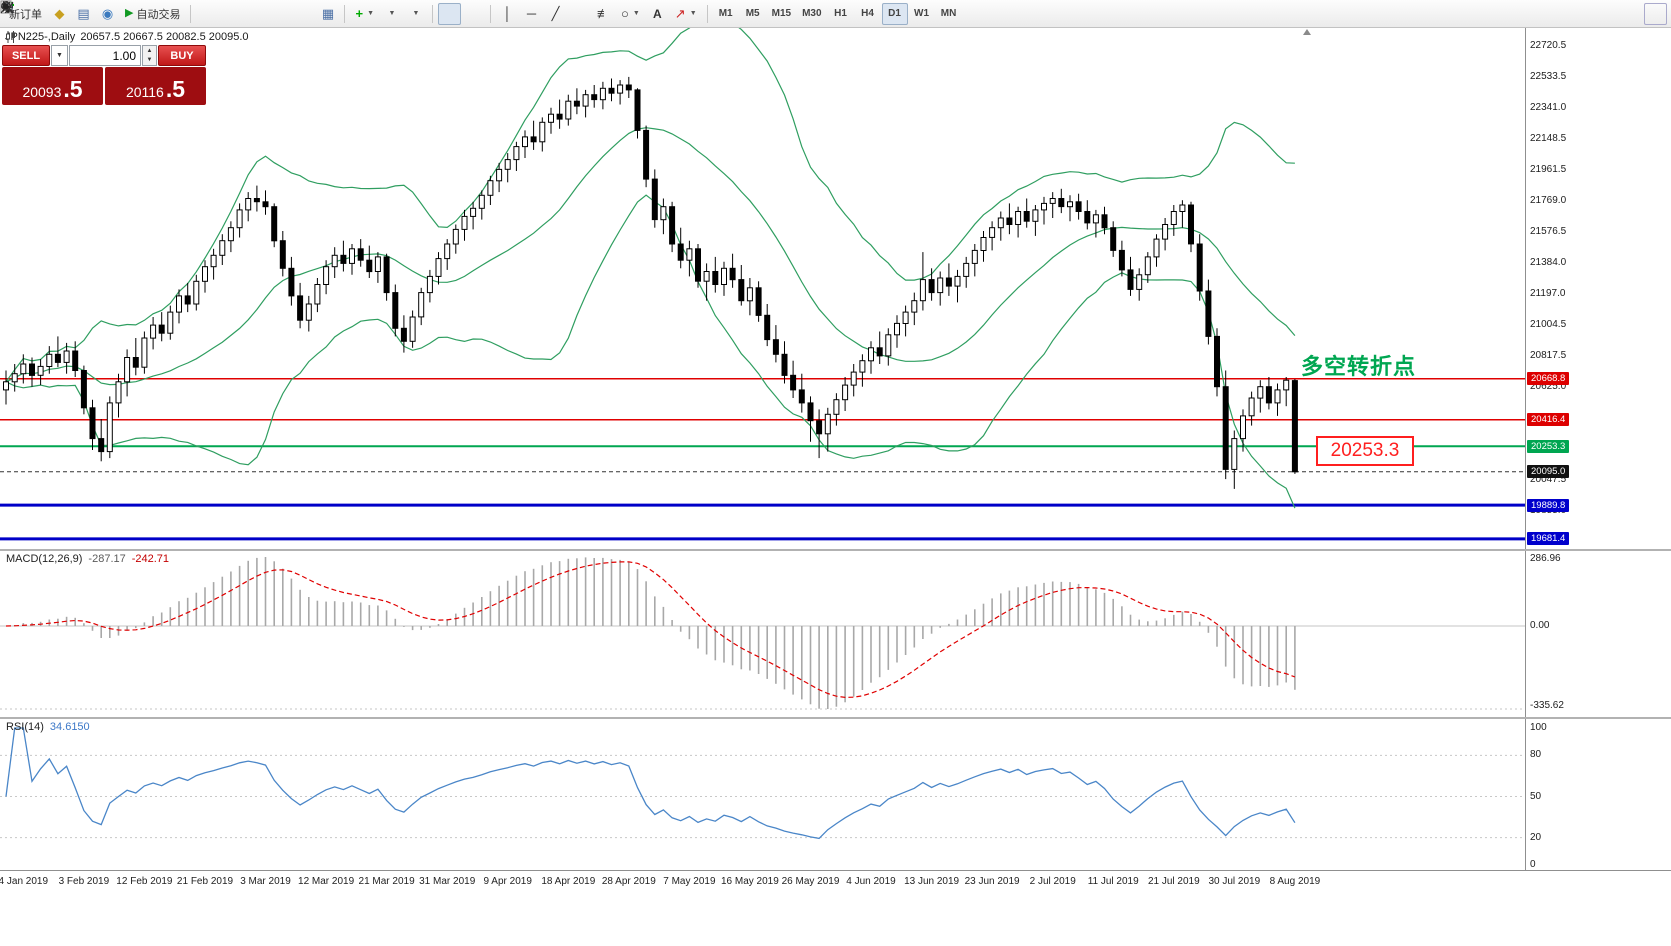  I want to click on volume-stepper: ▲ ▼, so click(149, 55).